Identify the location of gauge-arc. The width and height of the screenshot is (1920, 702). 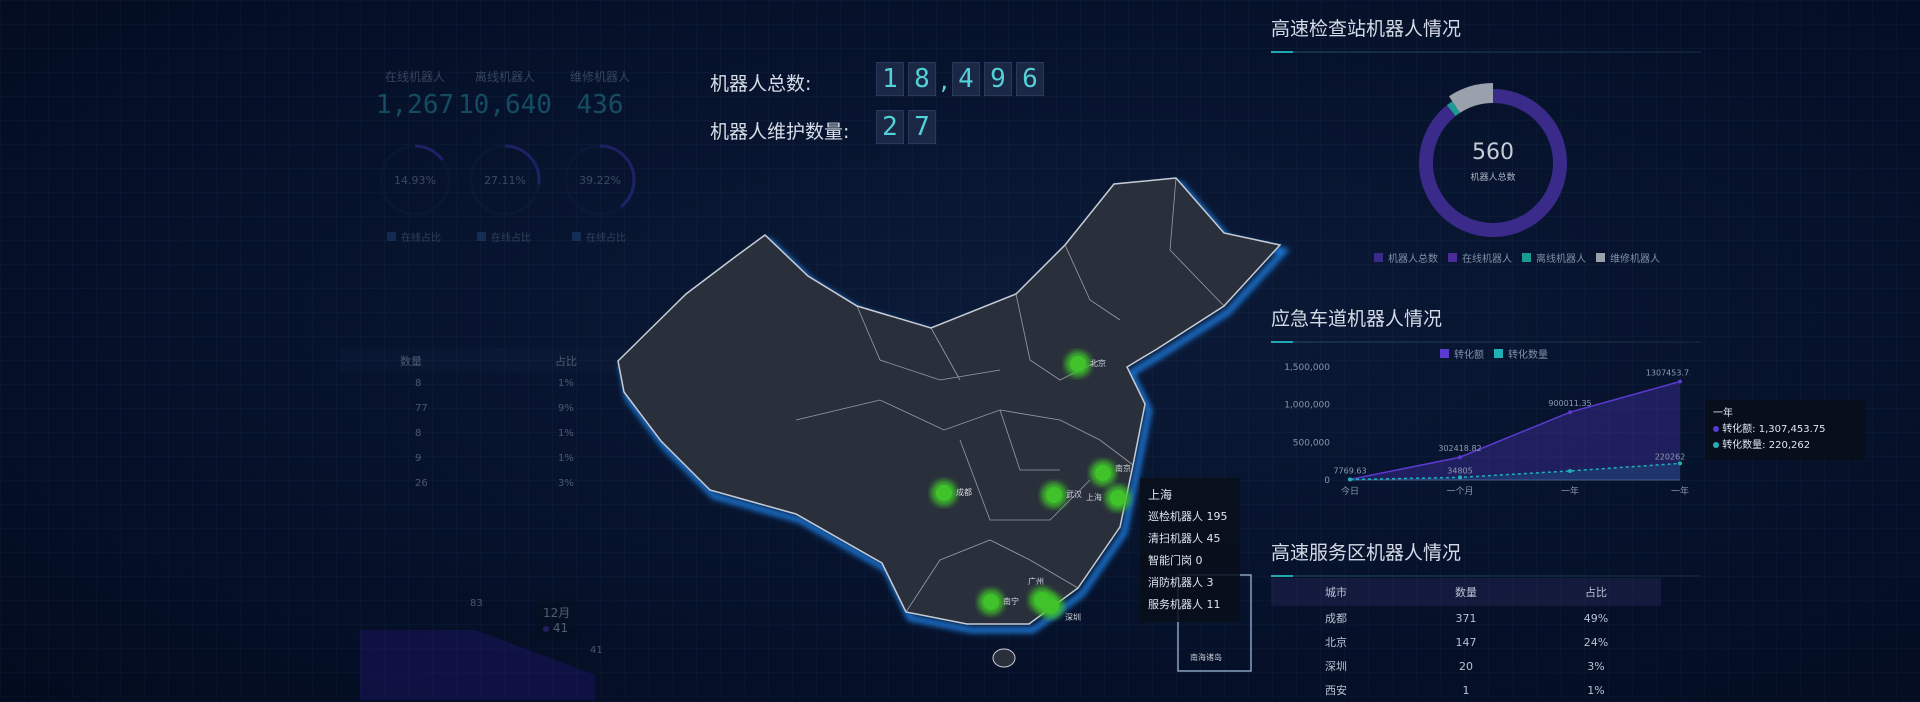
(505, 180).